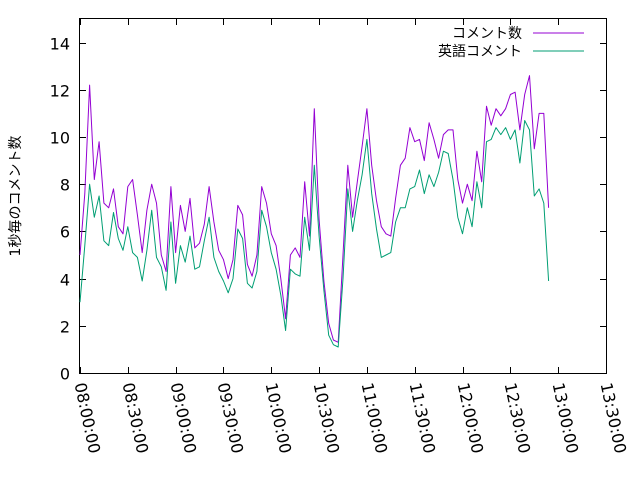 The image size is (640, 480). What do you see at coordinates (60, 91) in the screenshot?
I see `y-tick-label: 12` at bounding box center [60, 91].